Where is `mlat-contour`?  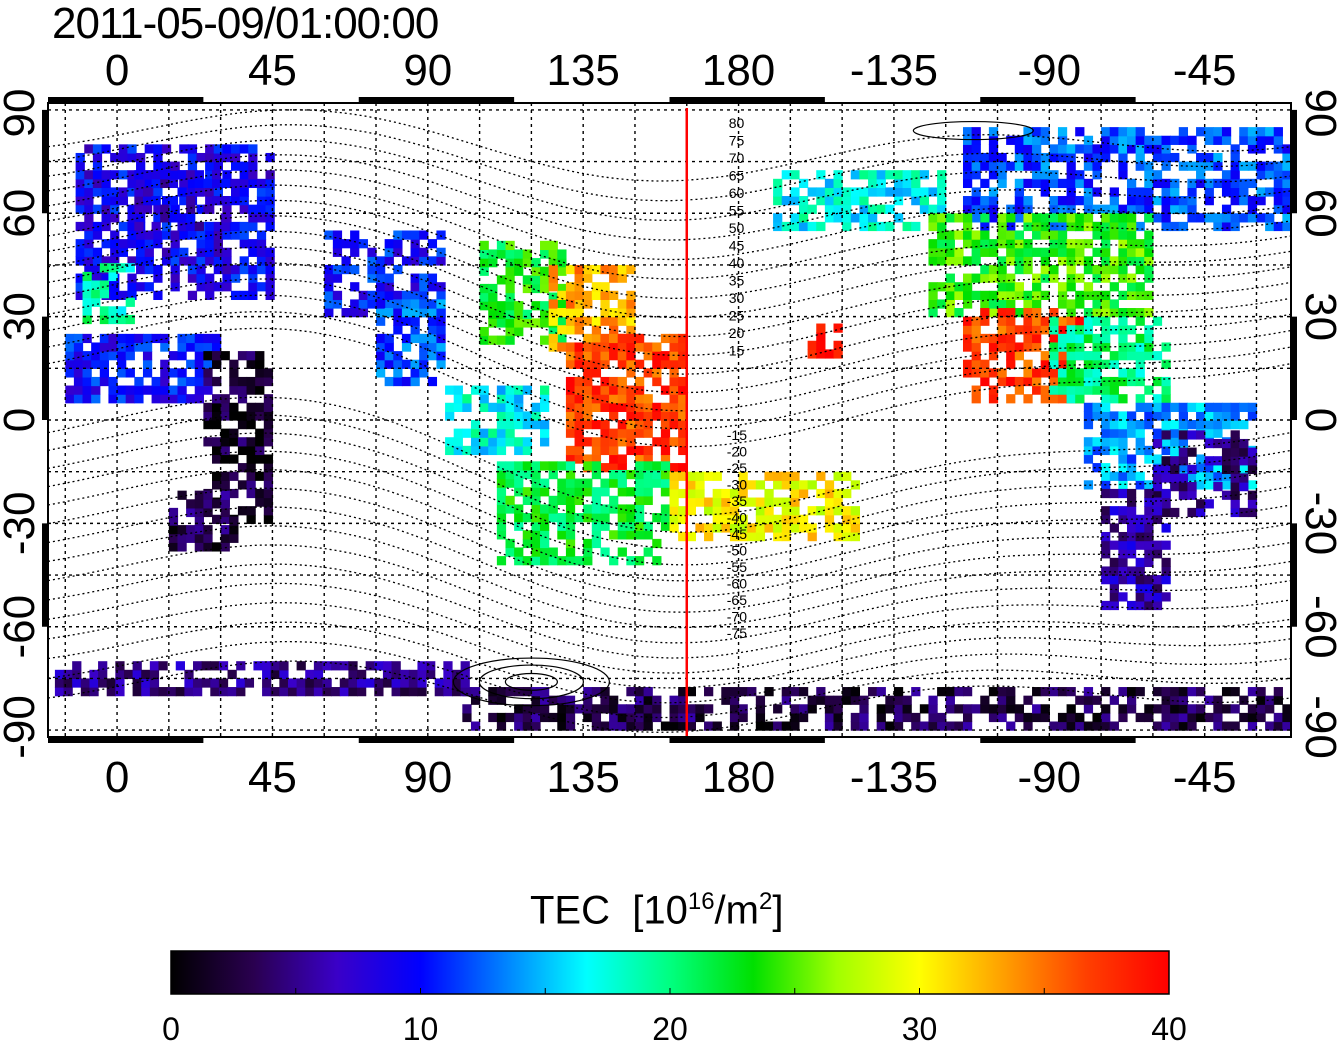
mlat-contour is located at coordinates (669, 370).